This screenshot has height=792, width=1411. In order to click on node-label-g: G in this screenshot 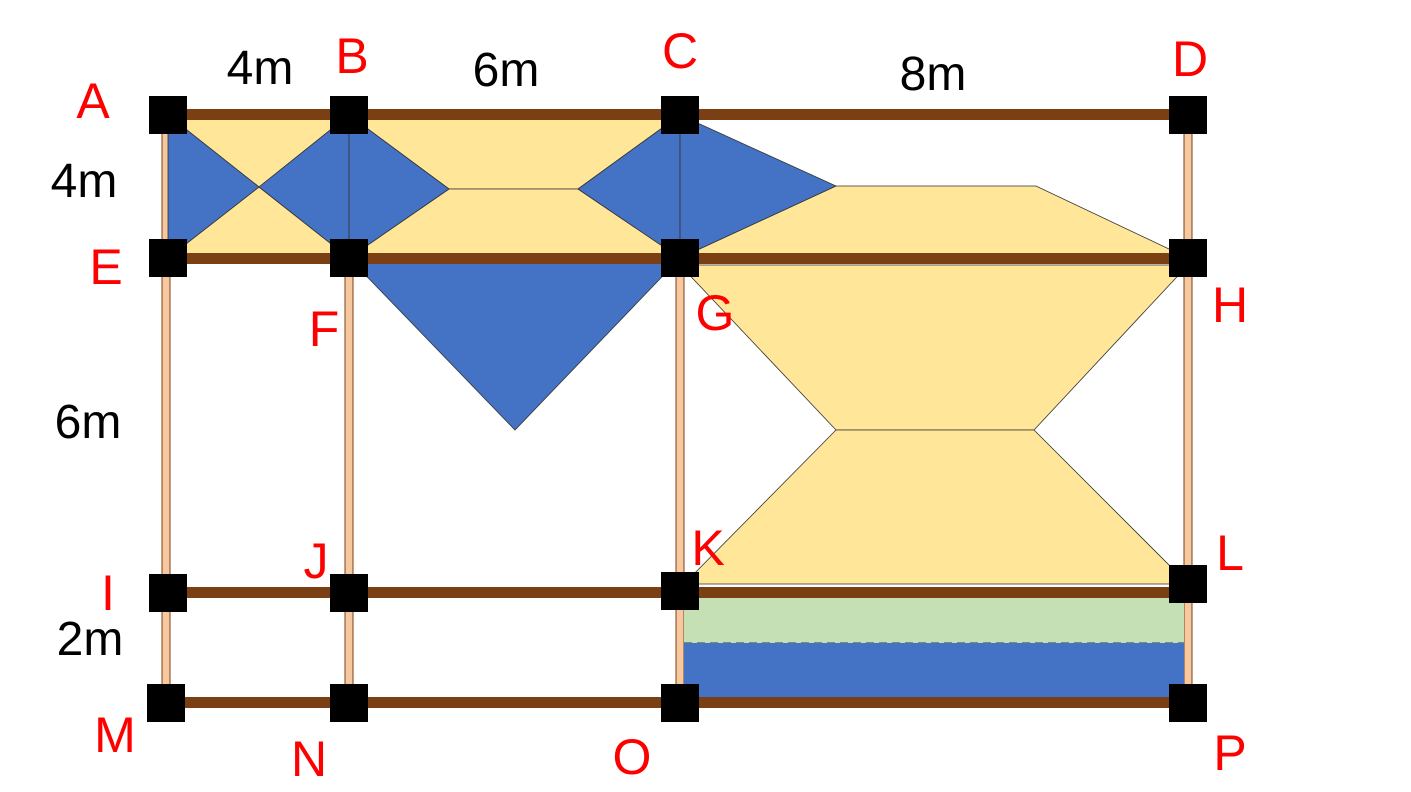, I will do `click(715, 313)`.